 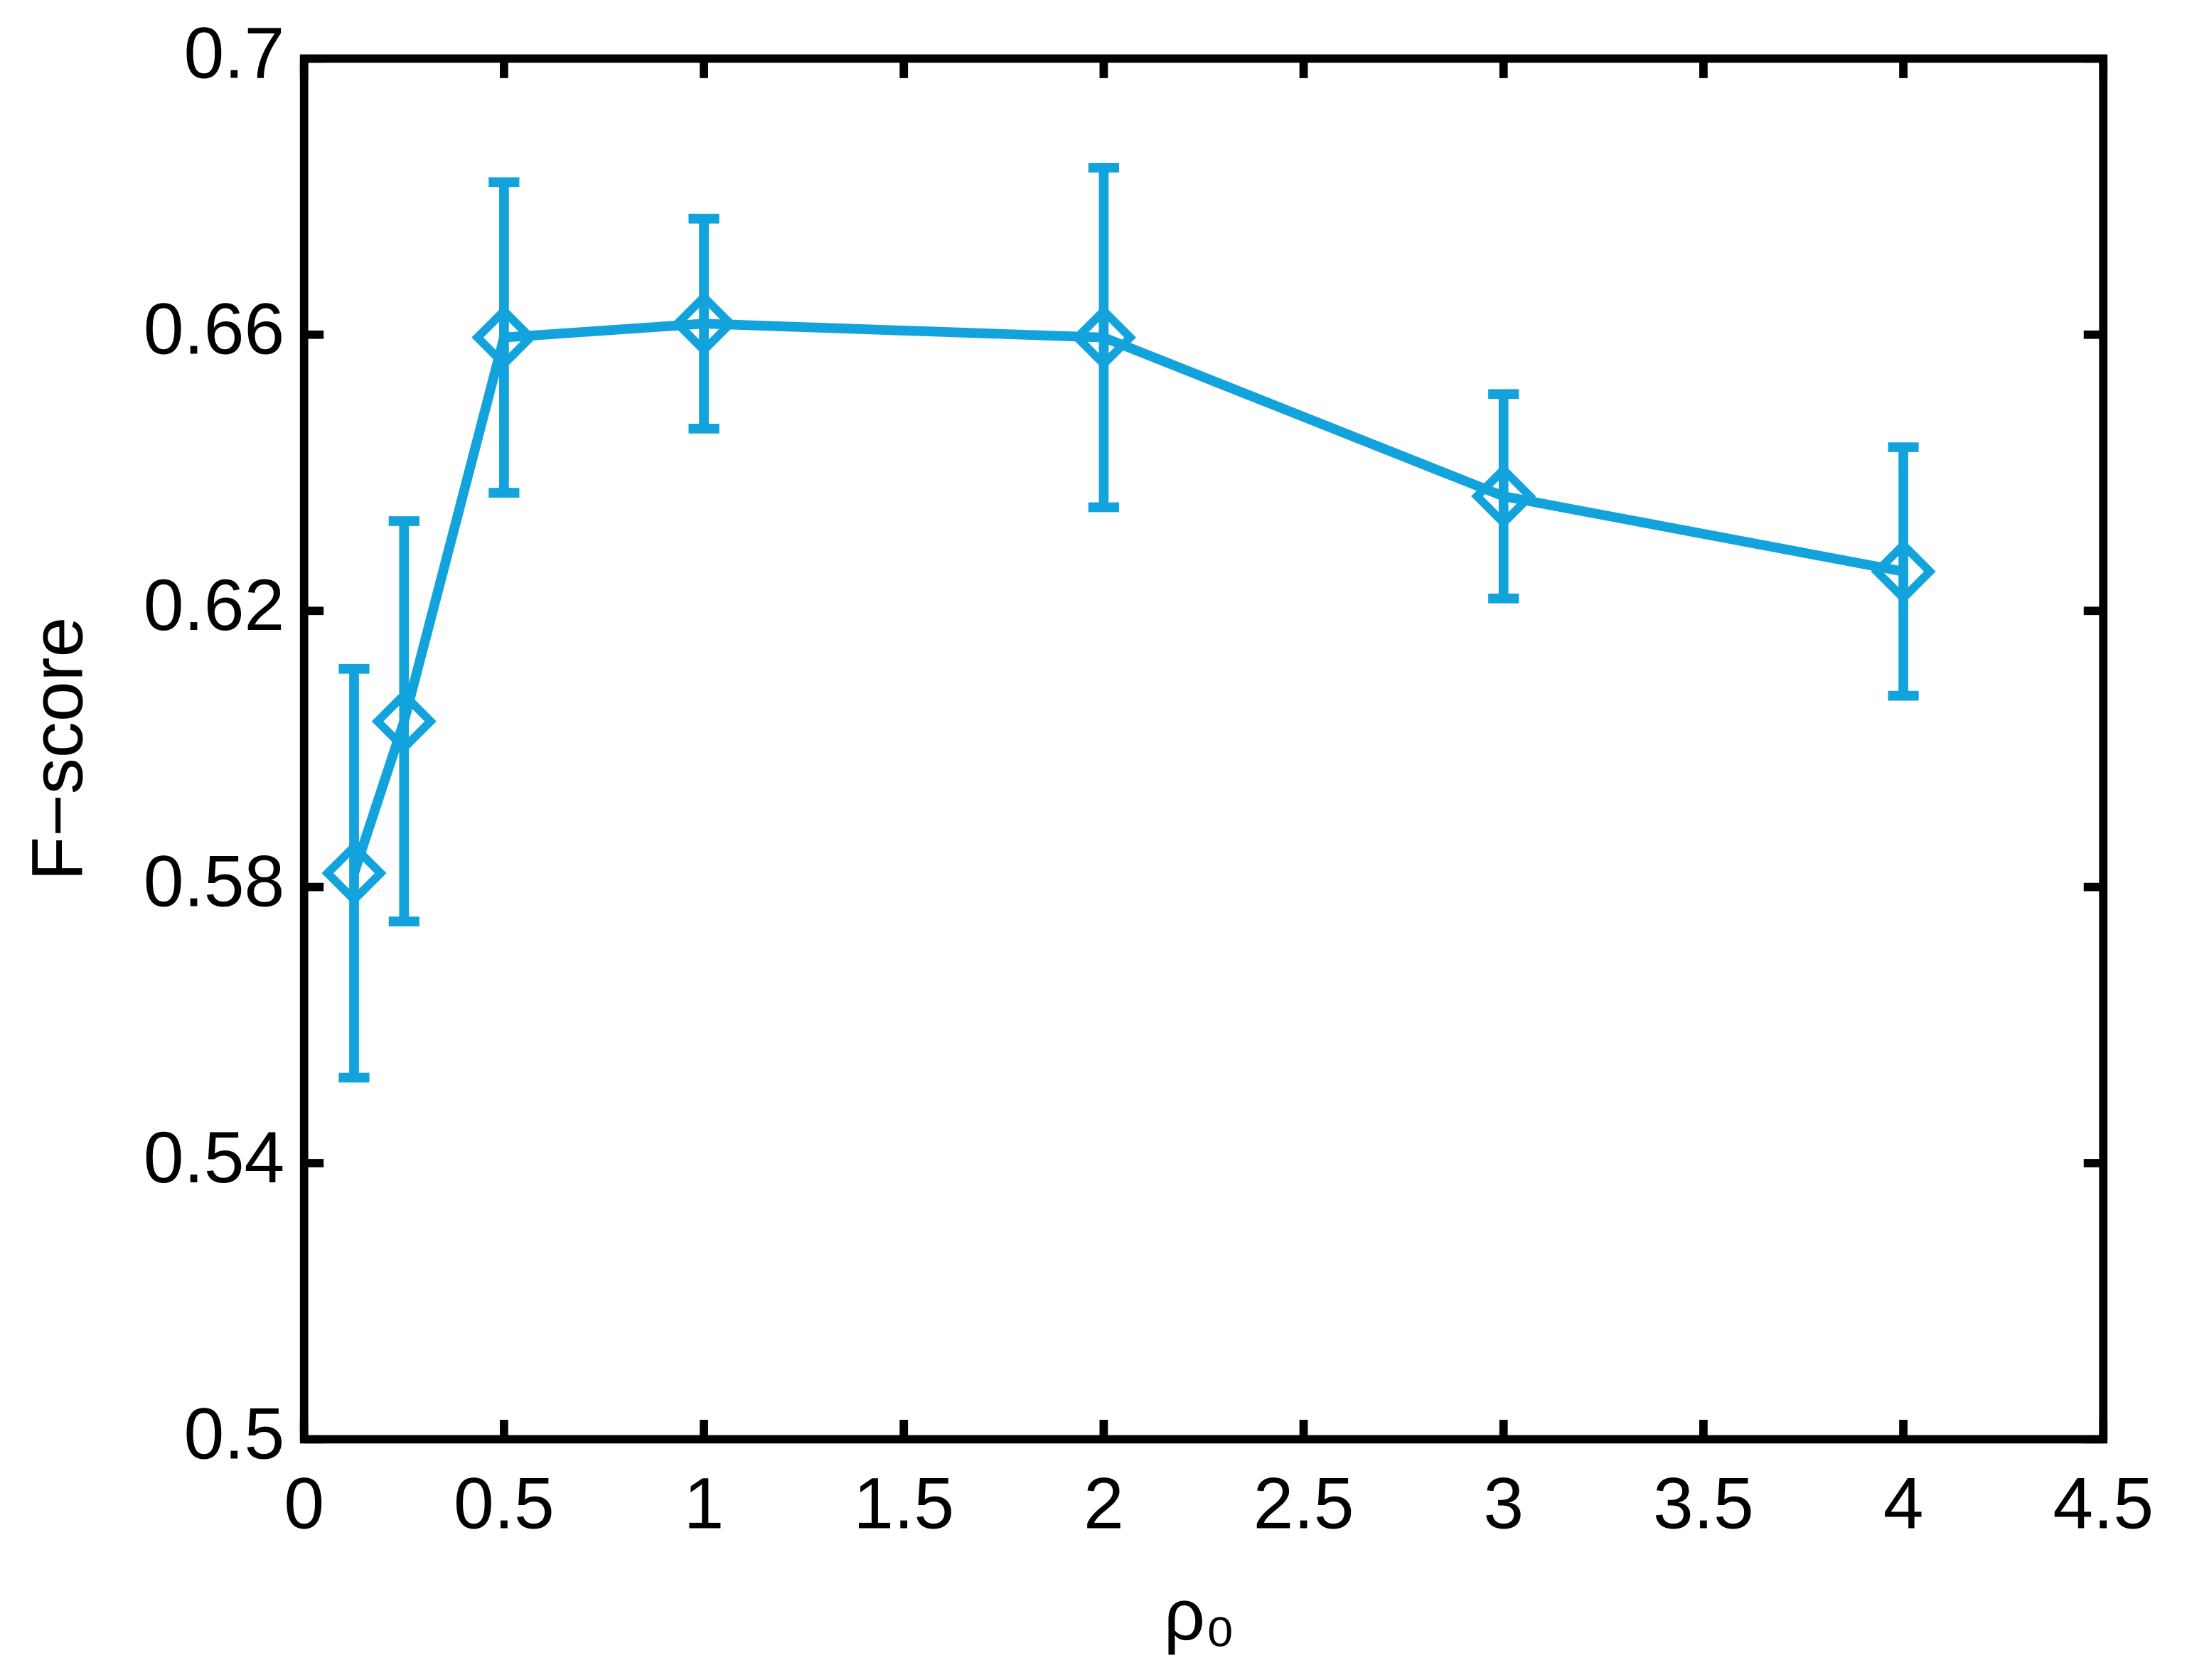 I want to click on y-tick-label: 0.62, so click(x=214, y=605).